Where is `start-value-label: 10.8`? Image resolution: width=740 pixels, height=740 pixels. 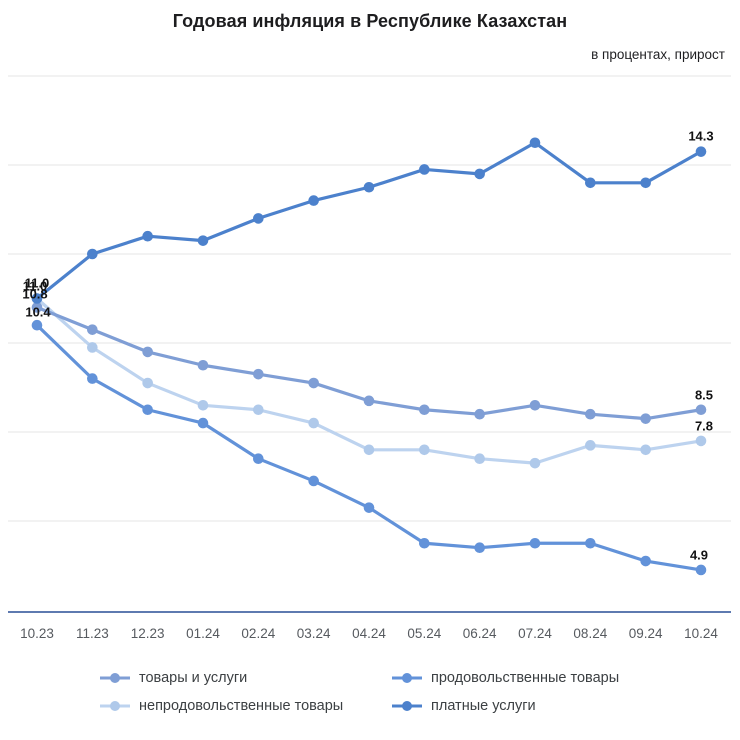 start-value-label: 10.8 is located at coordinates (35, 294).